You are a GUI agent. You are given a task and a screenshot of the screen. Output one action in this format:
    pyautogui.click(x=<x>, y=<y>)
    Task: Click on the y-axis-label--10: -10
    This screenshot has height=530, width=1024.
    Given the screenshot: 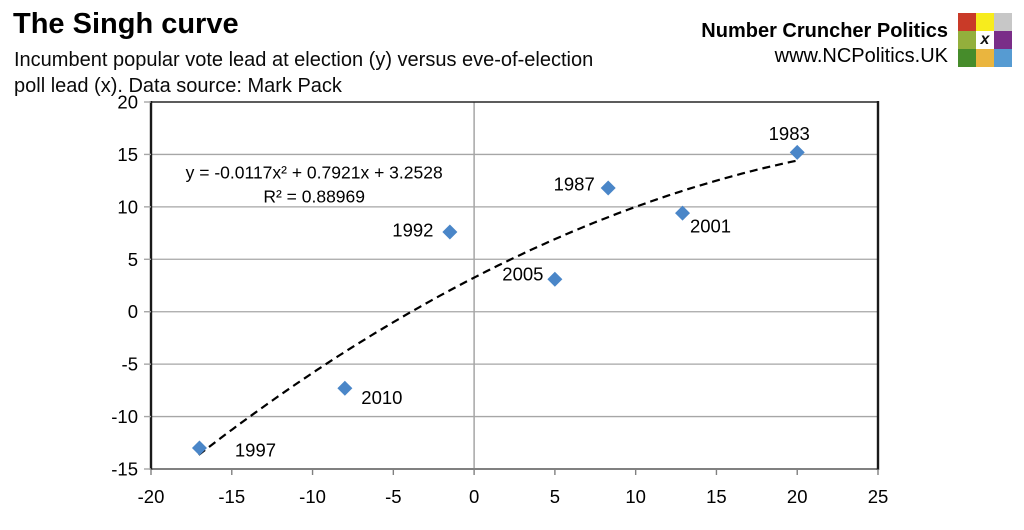 What is the action you would take?
    pyautogui.click(x=124, y=416)
    